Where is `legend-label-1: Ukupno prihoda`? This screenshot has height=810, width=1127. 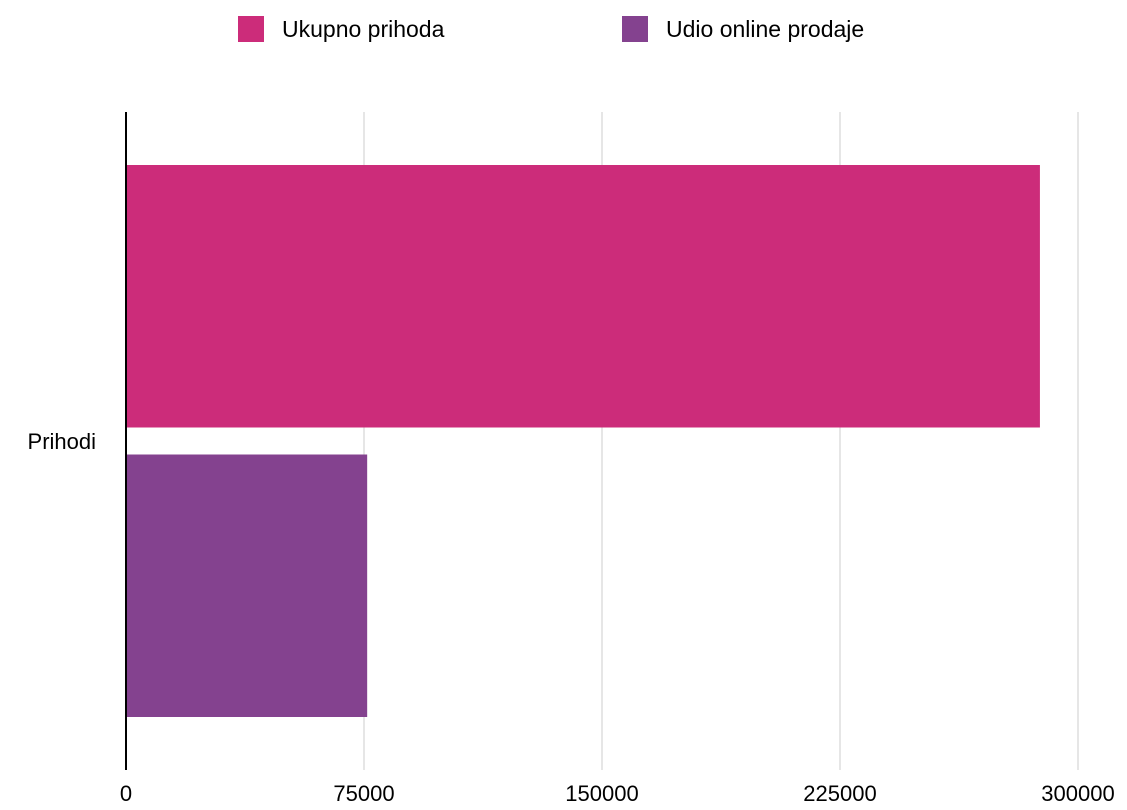
legend-label-1: Ukupno prihoda is located at coordinates (363, 29).